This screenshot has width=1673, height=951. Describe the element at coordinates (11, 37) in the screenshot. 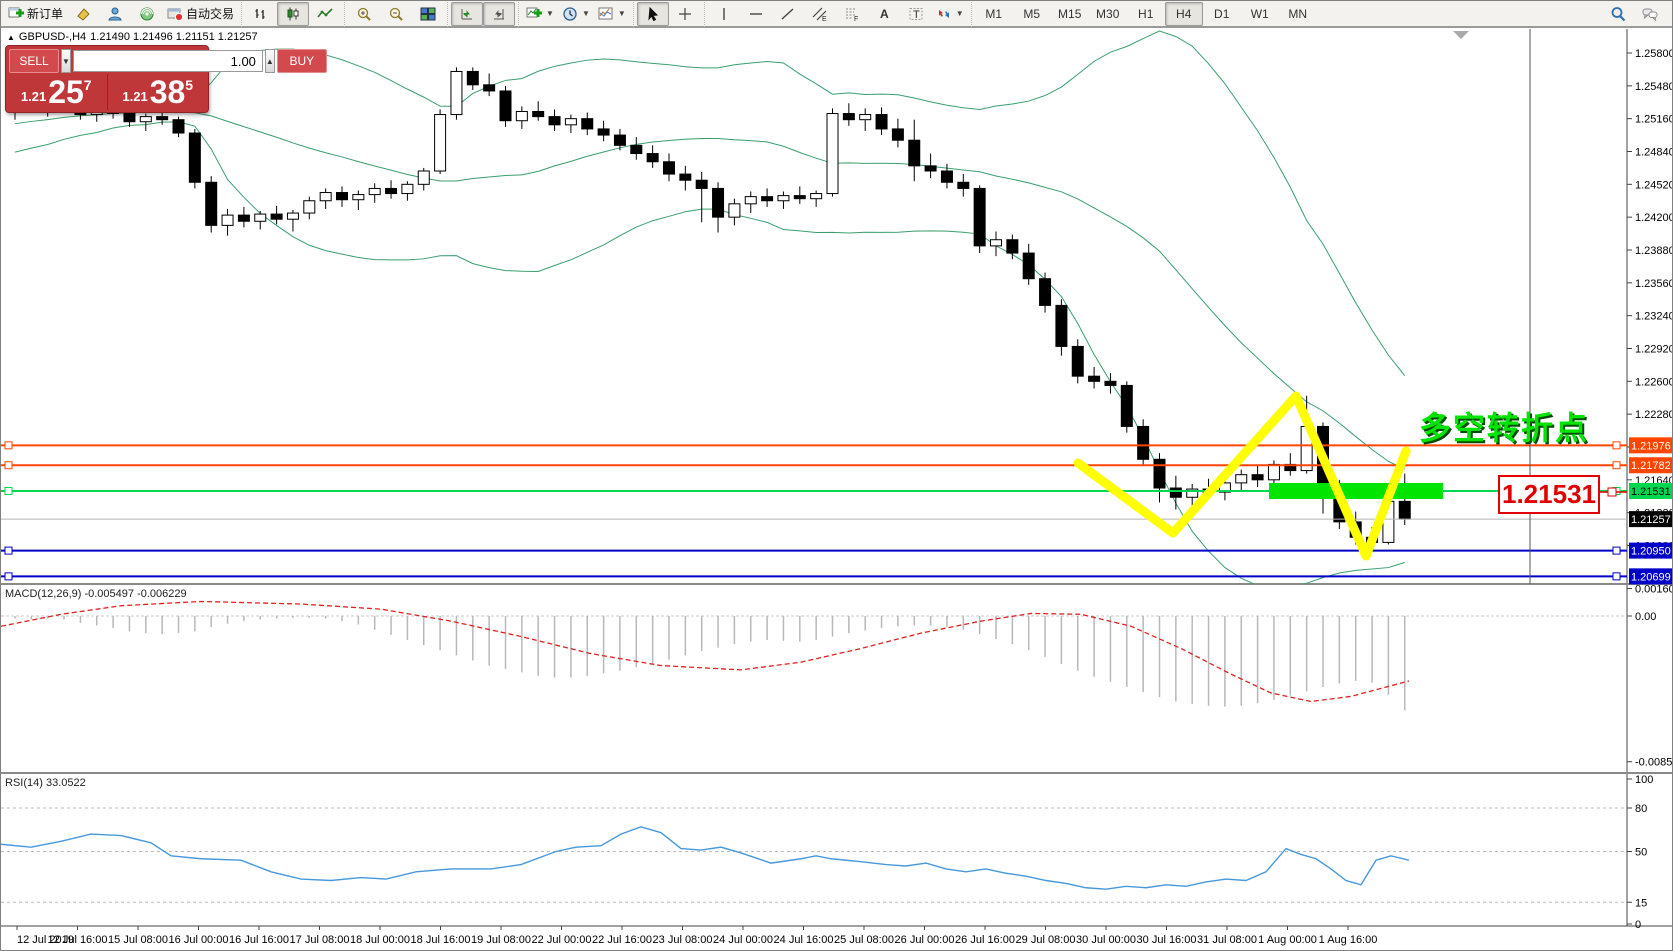

I see `collapse-panel-icon: ▲` at that location.